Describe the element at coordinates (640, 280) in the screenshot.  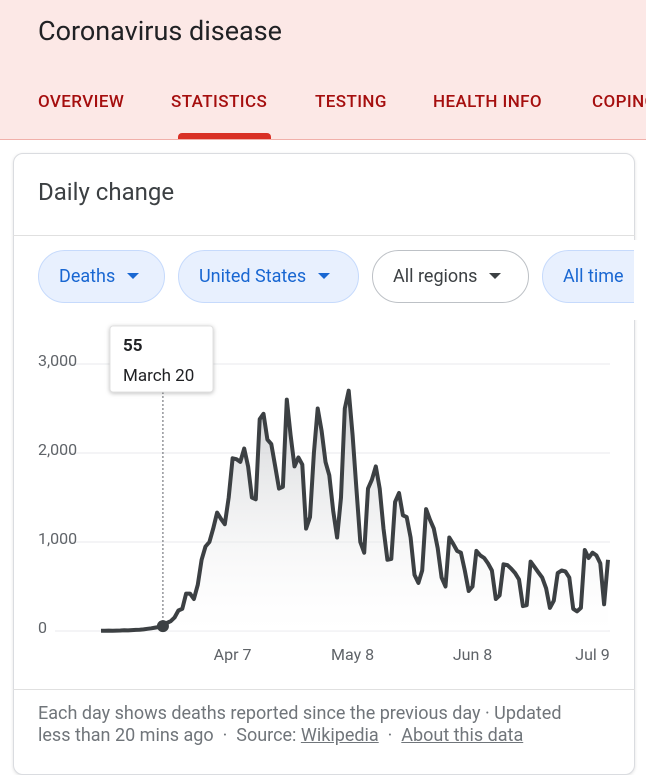
I see `clip` at that location.